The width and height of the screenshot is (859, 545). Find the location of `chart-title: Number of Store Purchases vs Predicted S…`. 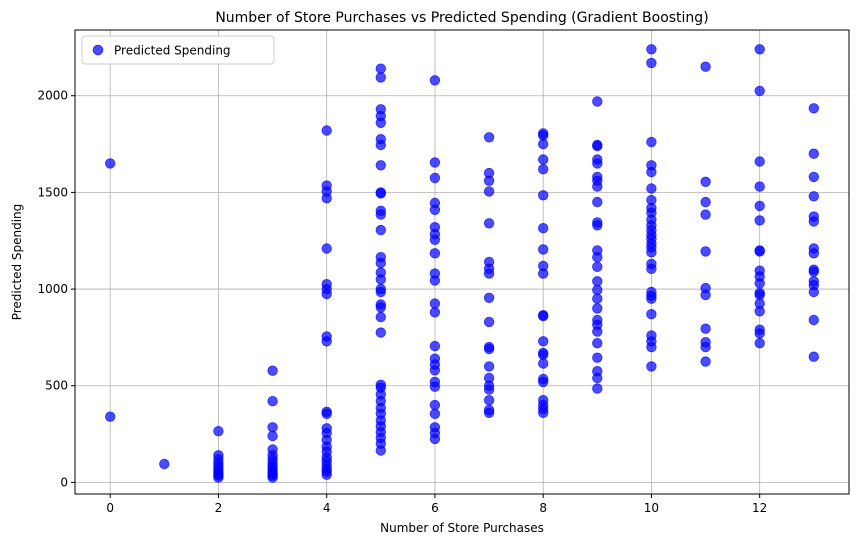

chart-title: Number of Store Purchases vs Predicted S… is located at coordinates (461, 18).